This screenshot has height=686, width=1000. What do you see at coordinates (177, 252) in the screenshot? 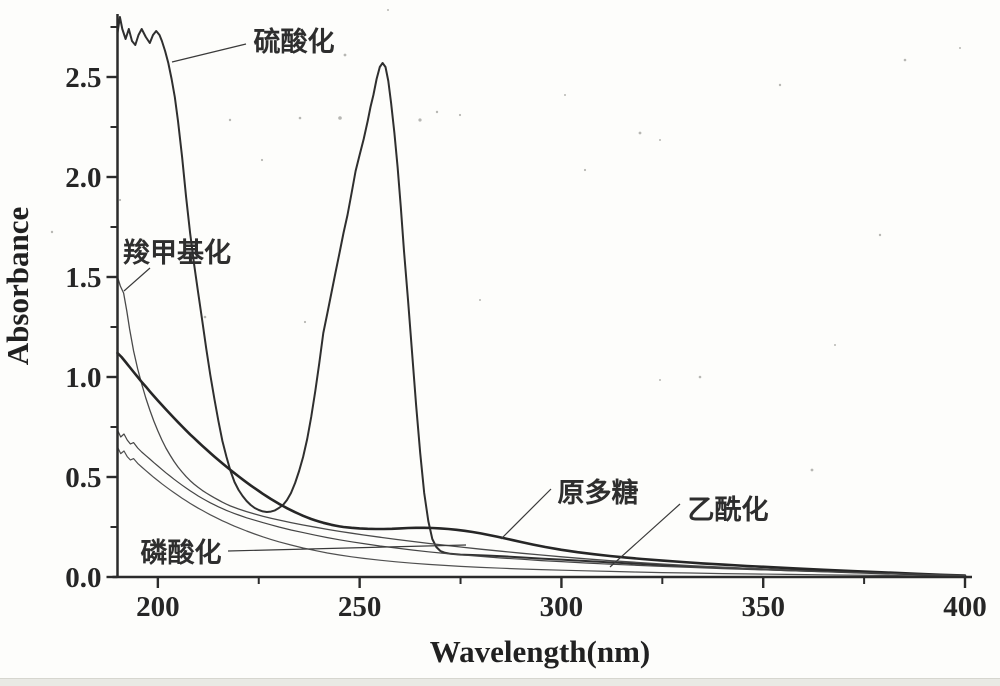
I see `annotation-label-carboxymethylated: 羧甲基化` at bounding box center [177, 252].